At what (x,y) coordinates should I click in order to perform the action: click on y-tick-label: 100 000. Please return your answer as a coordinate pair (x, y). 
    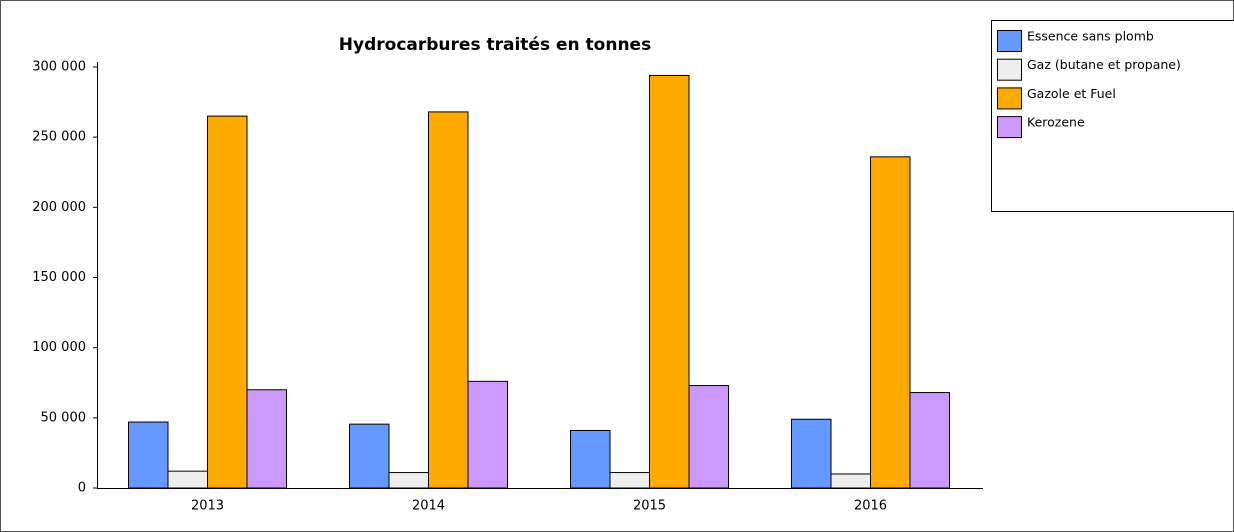
    Looking at the image, I should click on (59, 347).